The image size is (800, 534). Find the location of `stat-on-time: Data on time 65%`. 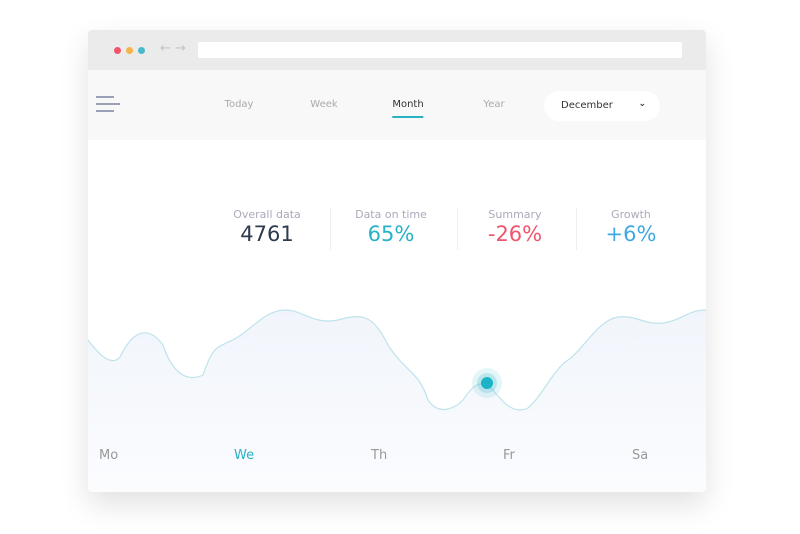

stat-on-time: Data on time 65% is located at coordinates (391, 227).